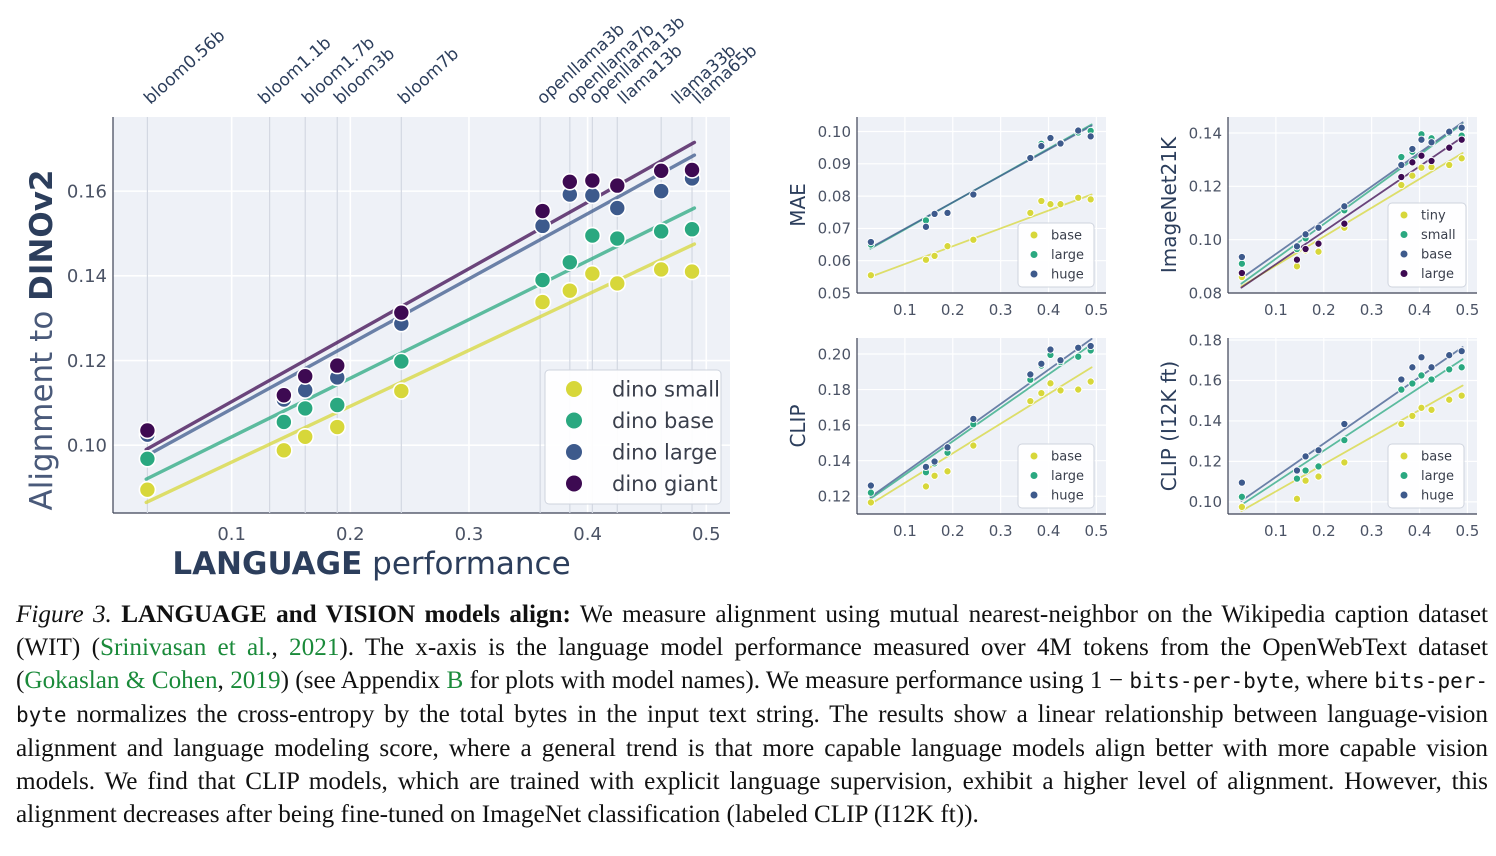 The width and height of the screenshot is (1496, 856). What do you see at coordinates (466, 564) in the screenshot?
I see `x-axis-title-rest: performance` at bounding box center [466, 564].